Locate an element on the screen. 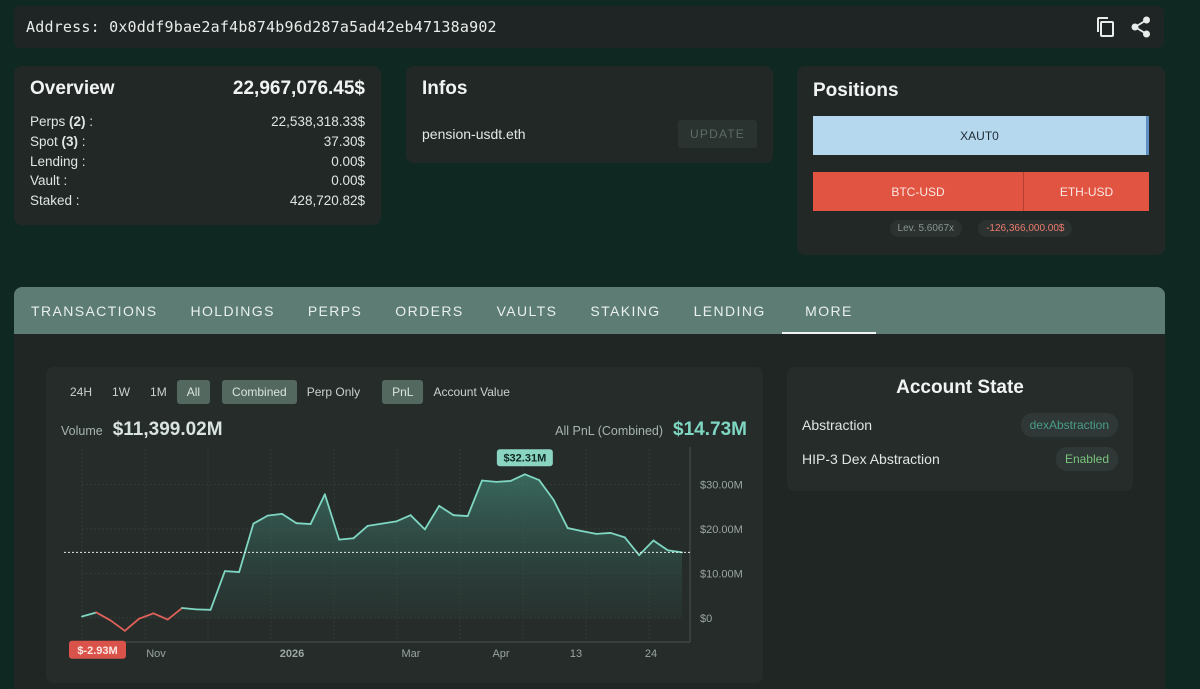  position-eth-usd: ETH-USD is located at coordinates (1086, 191).